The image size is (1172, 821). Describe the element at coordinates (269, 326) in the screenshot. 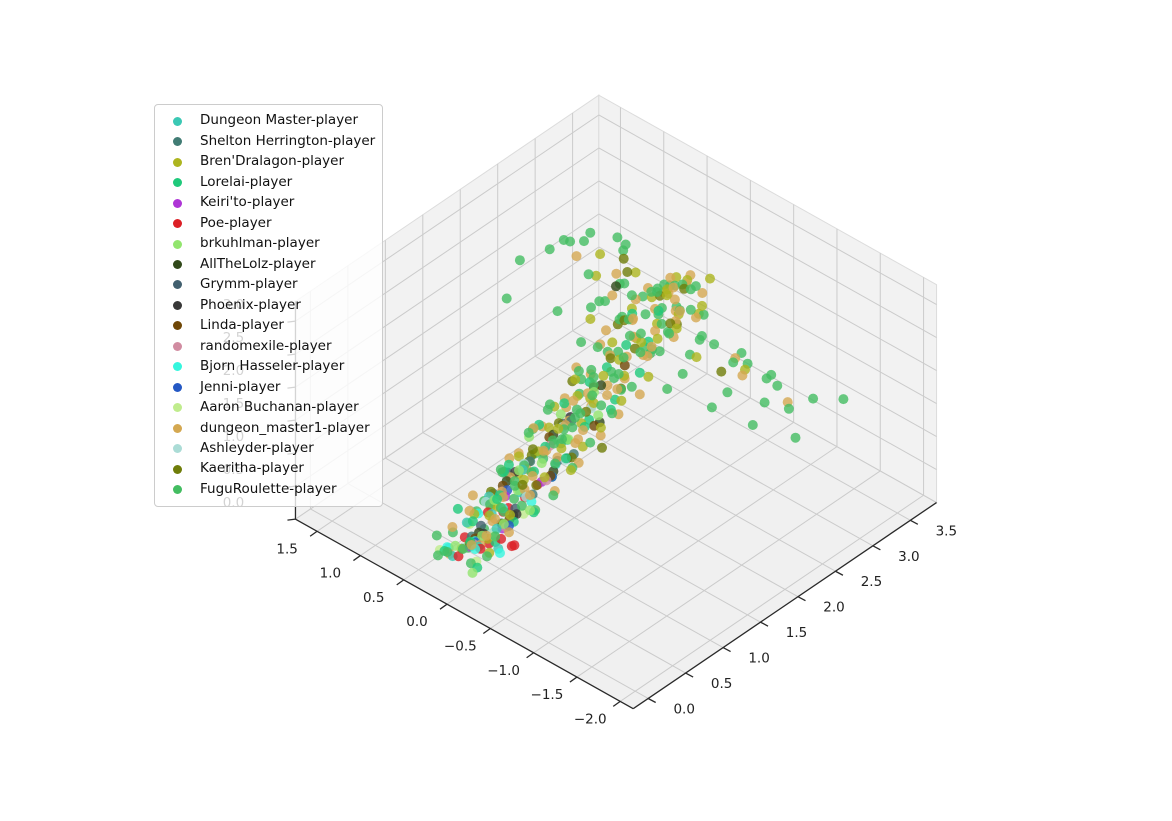

I see `legend-item: Linda-player` at that location.